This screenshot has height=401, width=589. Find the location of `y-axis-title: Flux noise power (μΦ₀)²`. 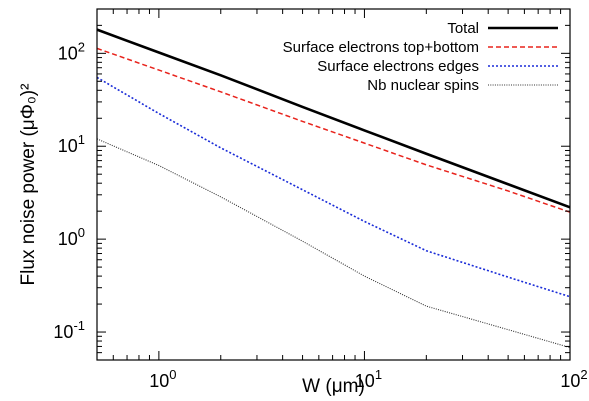

y-axis-title: Flux noise power (μΦ₀)² is located at coordinates (28, 185).